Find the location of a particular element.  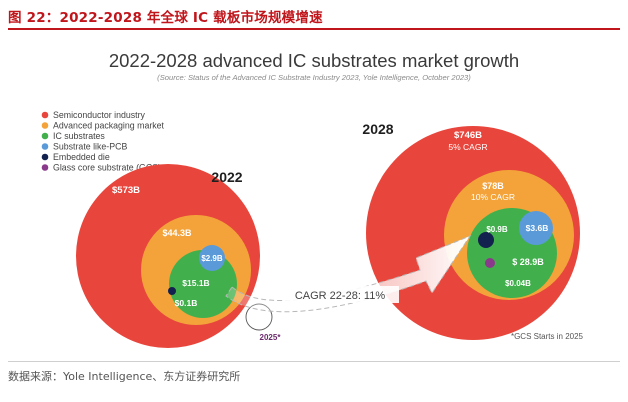

cagr-label-2028-advanced-packaging: 10% CAGR is located at coordinates (493, 197).